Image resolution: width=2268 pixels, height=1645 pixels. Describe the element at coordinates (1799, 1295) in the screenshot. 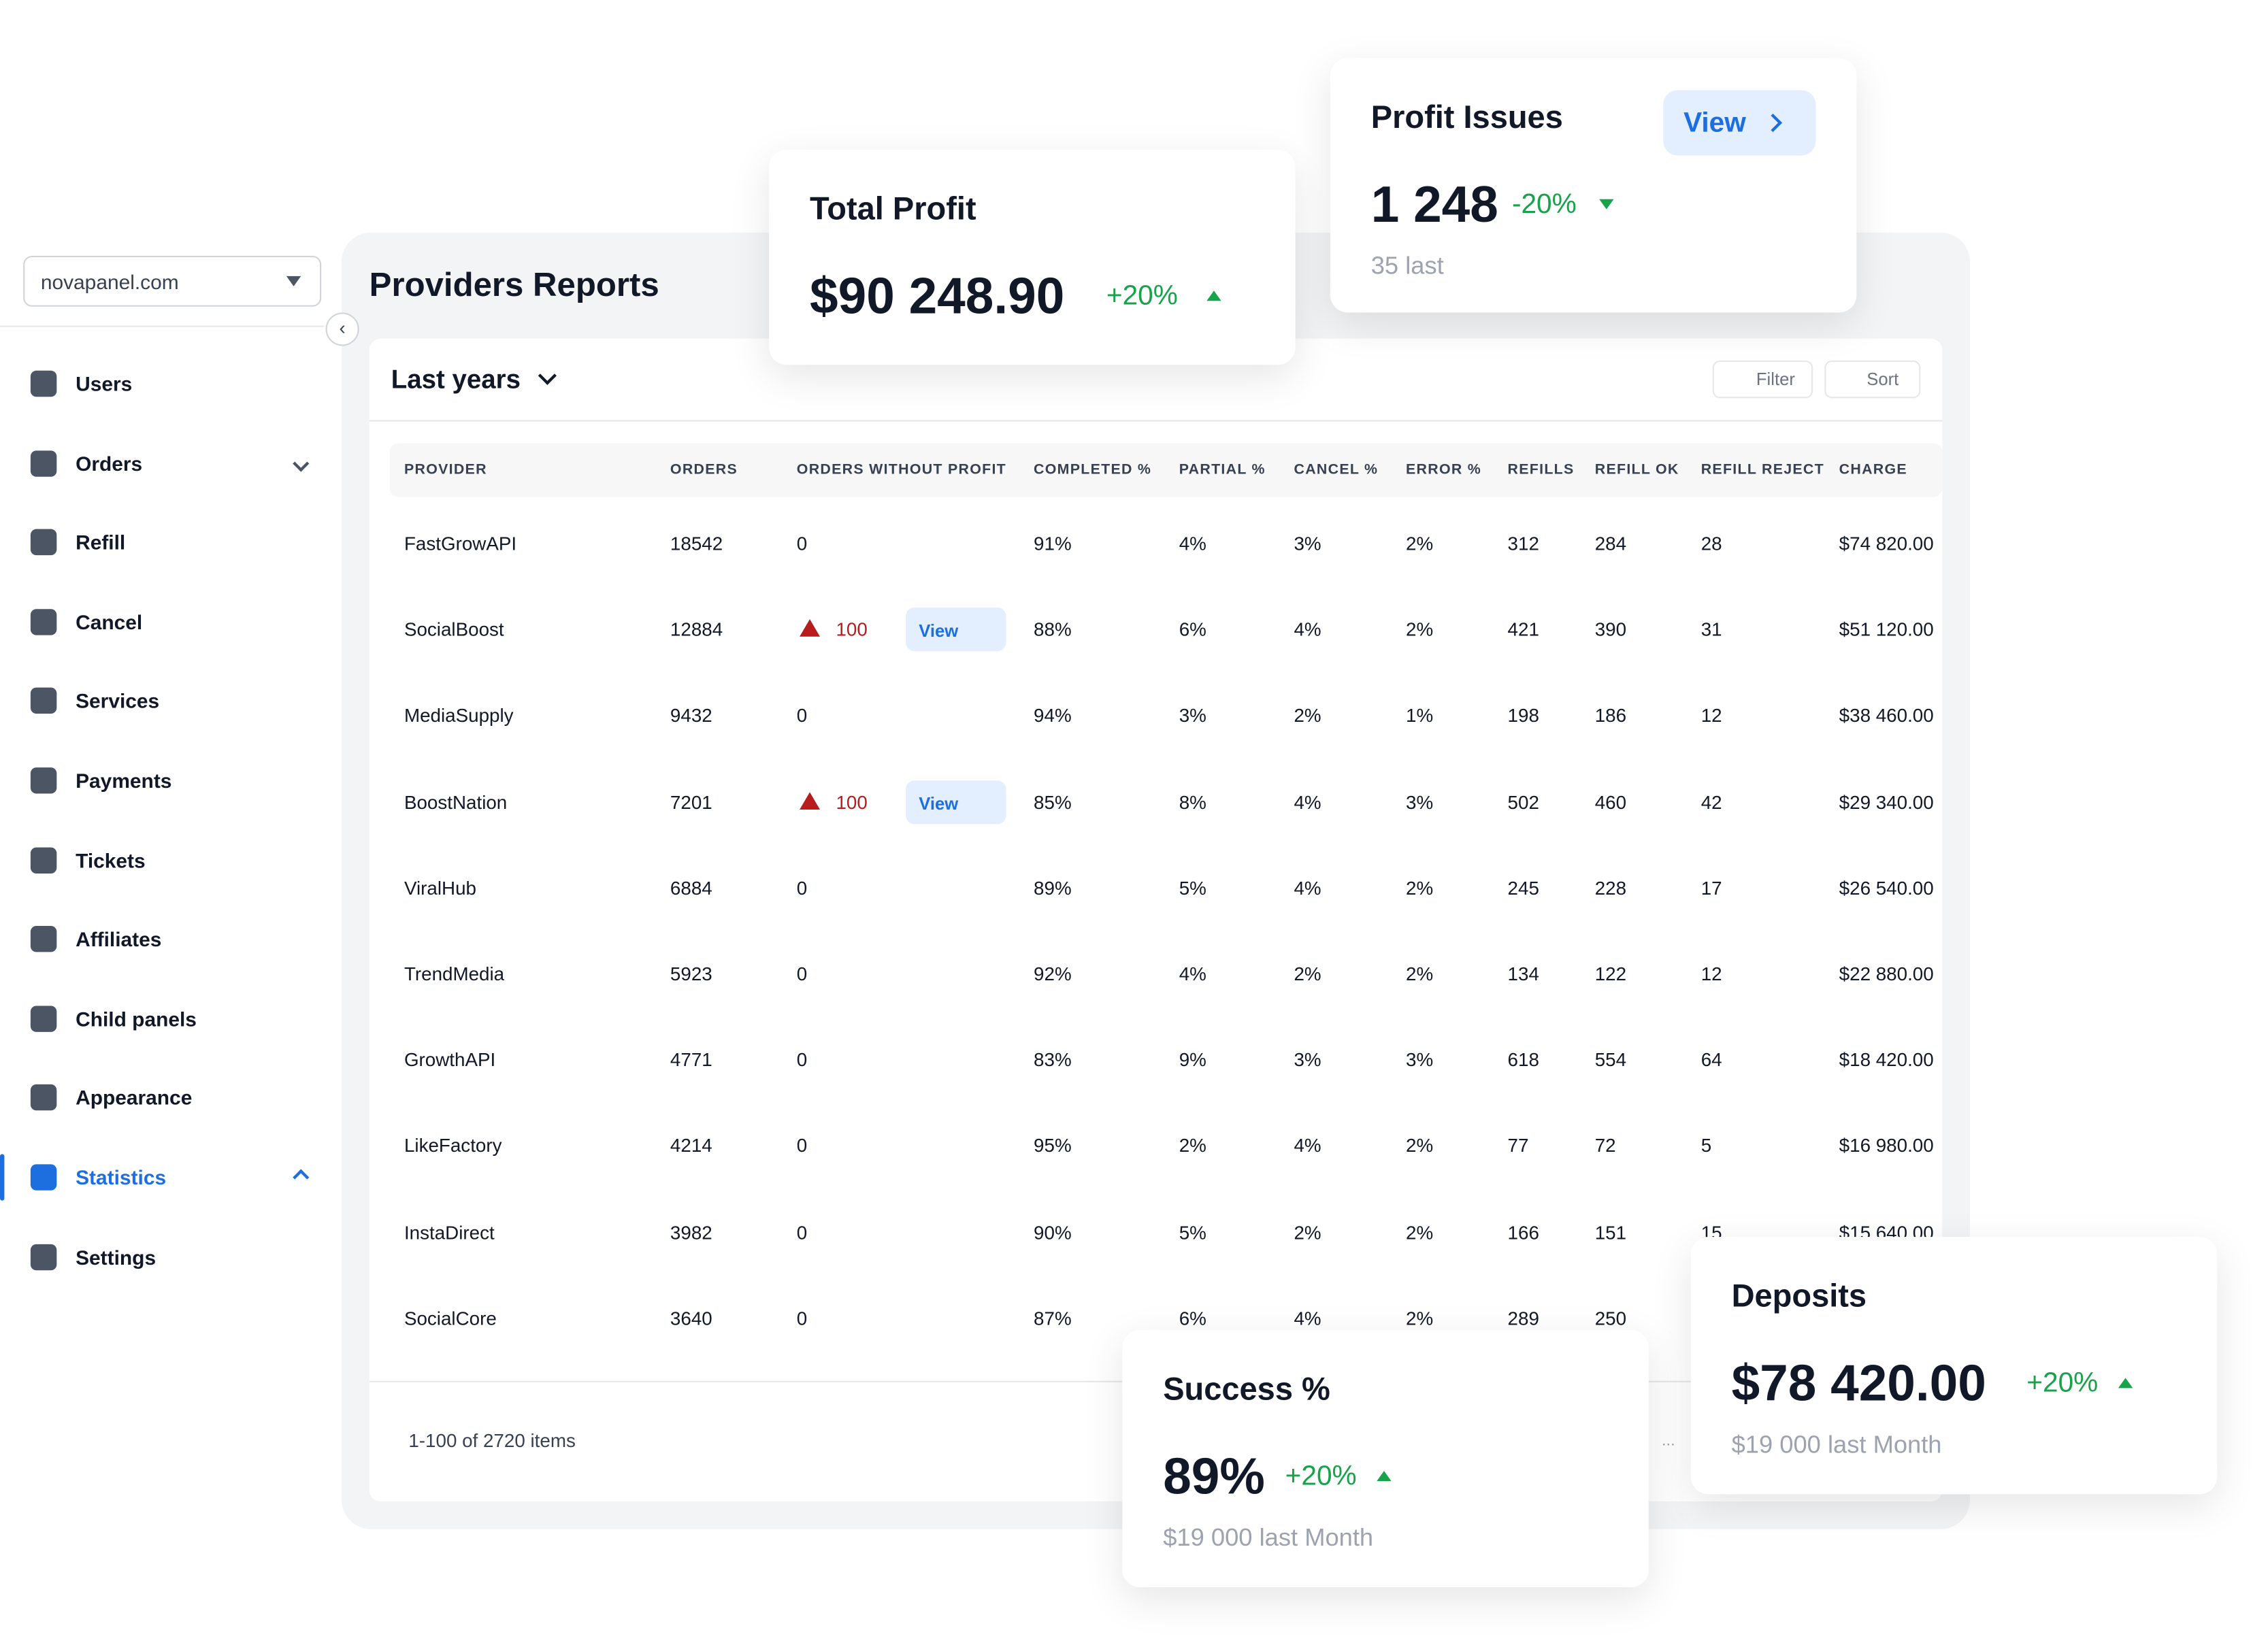

I see `card-title: Deposits` at that location.